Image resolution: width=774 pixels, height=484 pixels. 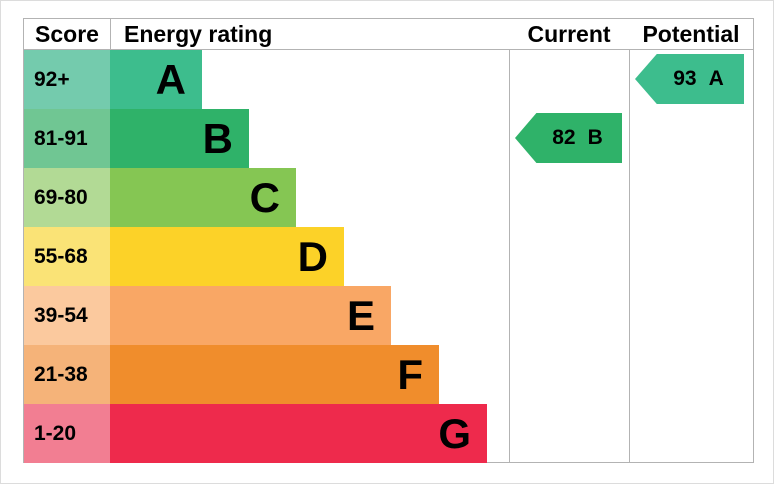 I want to click on band-row: 81-91 B, so click(x=388, y=138).